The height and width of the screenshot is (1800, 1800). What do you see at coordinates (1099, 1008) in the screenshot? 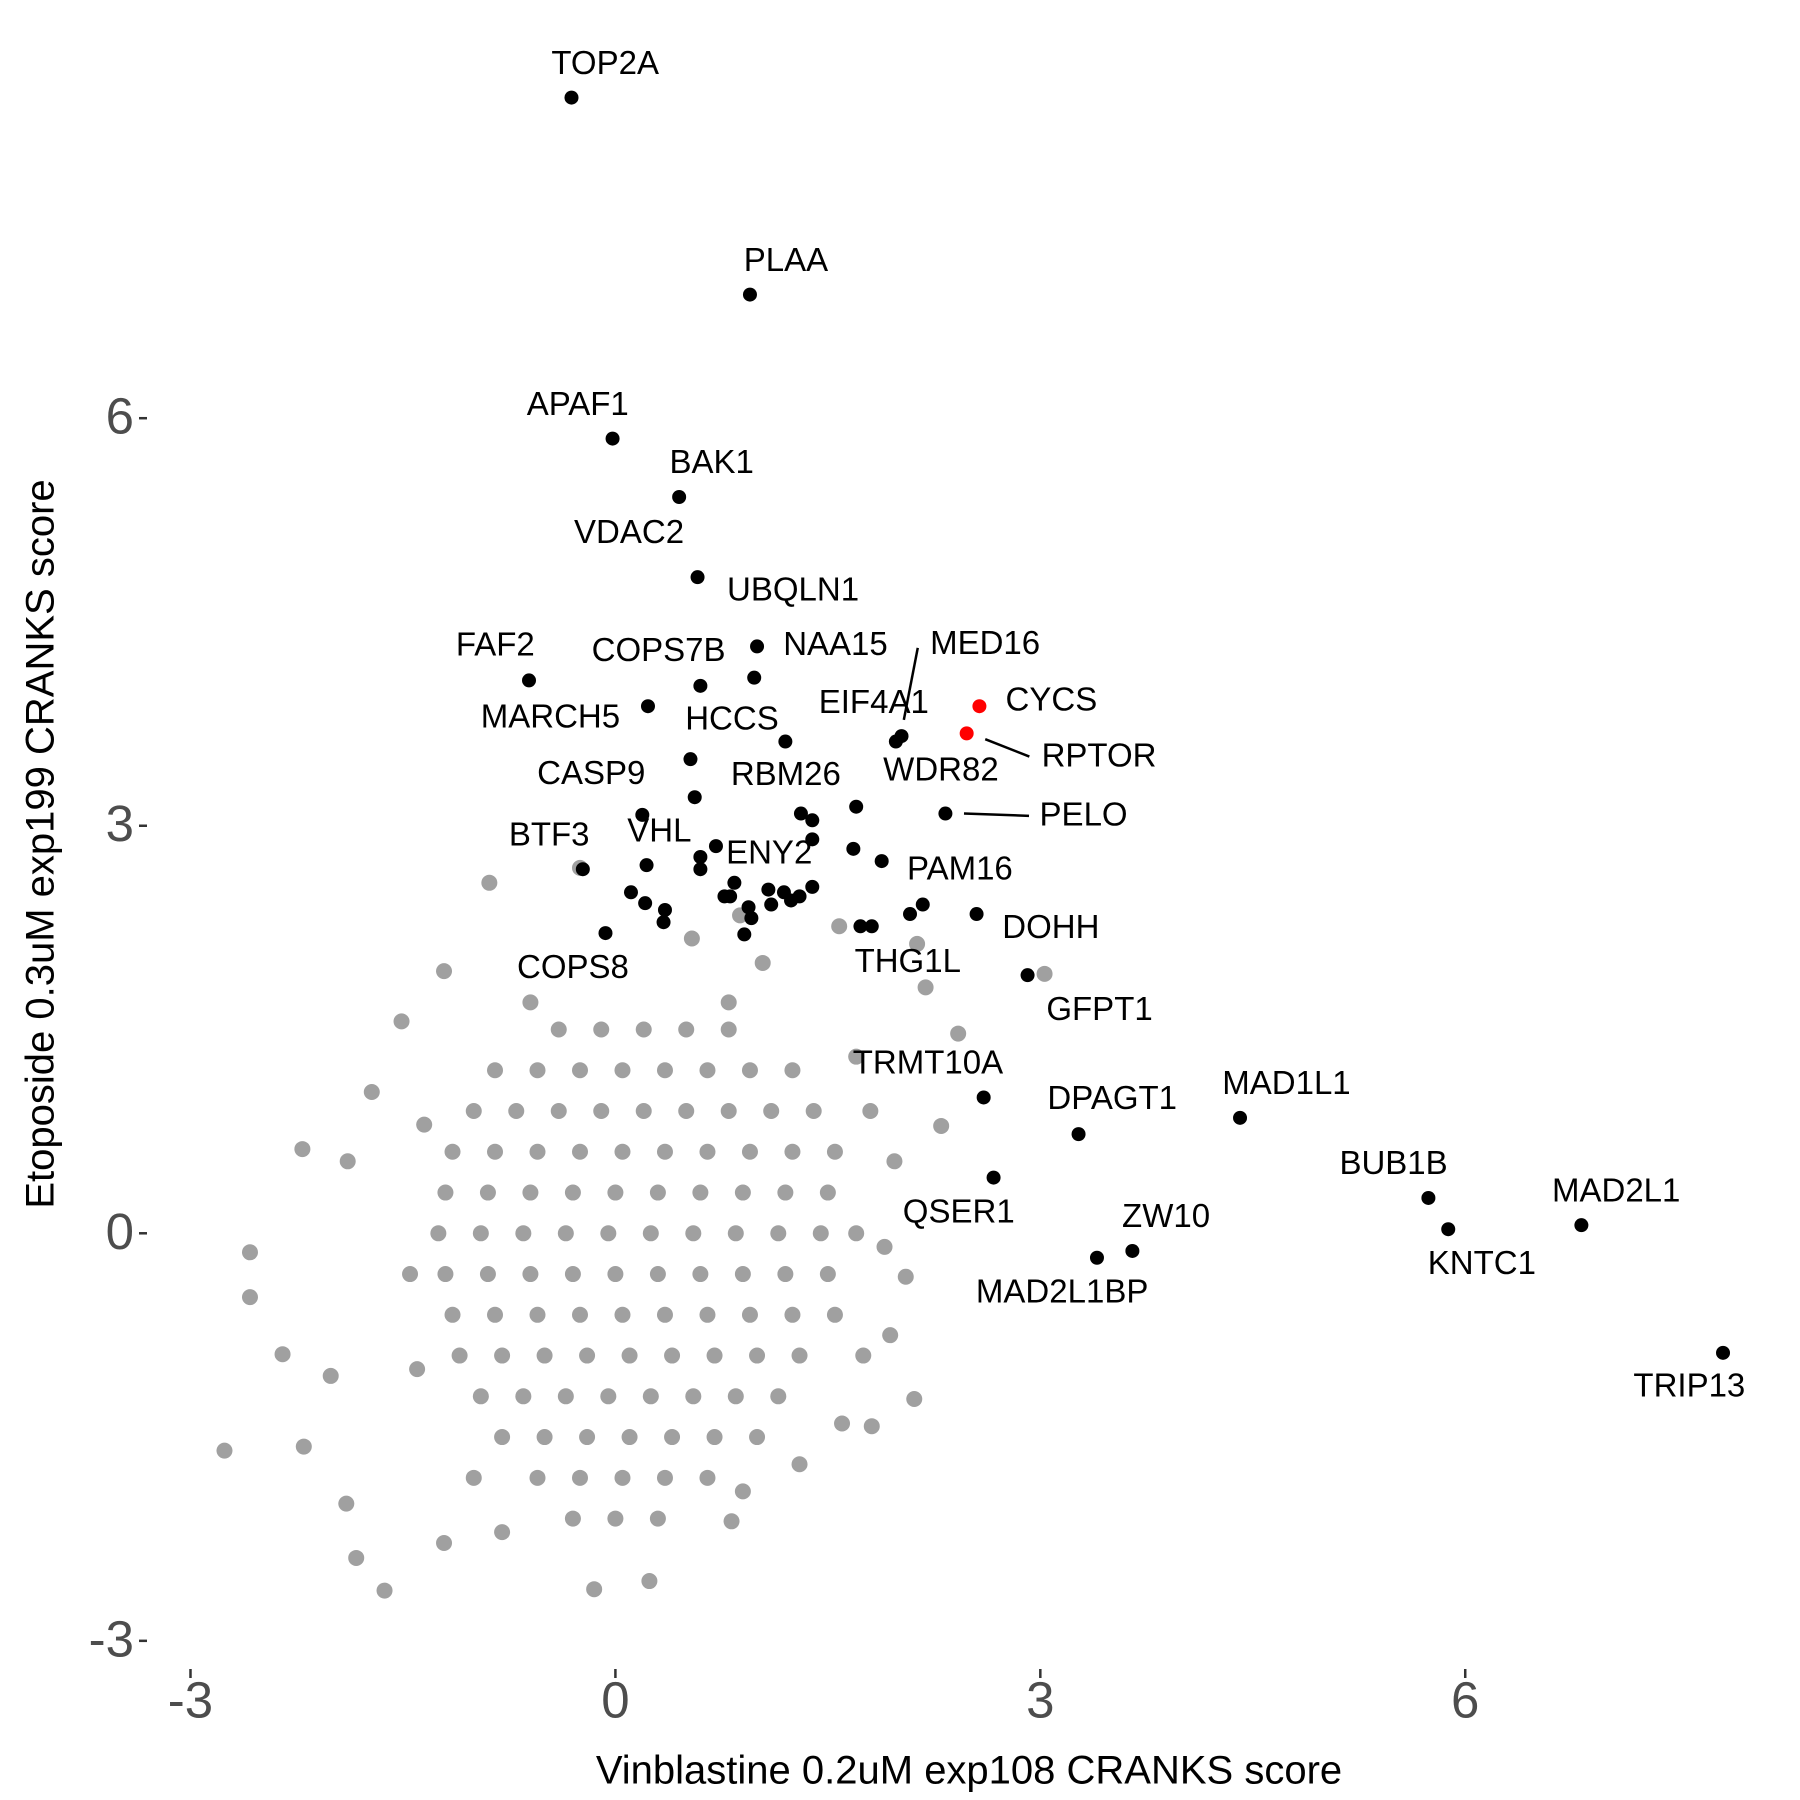
I see `point-label: GFPT1` at bounding box center [1099, 1008].